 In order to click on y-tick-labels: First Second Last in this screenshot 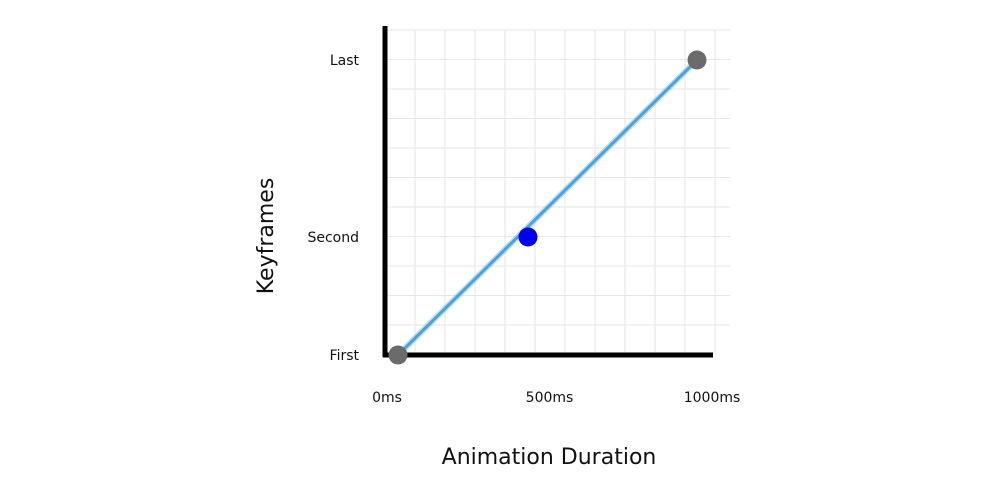, I will do `click(333, 208)`.